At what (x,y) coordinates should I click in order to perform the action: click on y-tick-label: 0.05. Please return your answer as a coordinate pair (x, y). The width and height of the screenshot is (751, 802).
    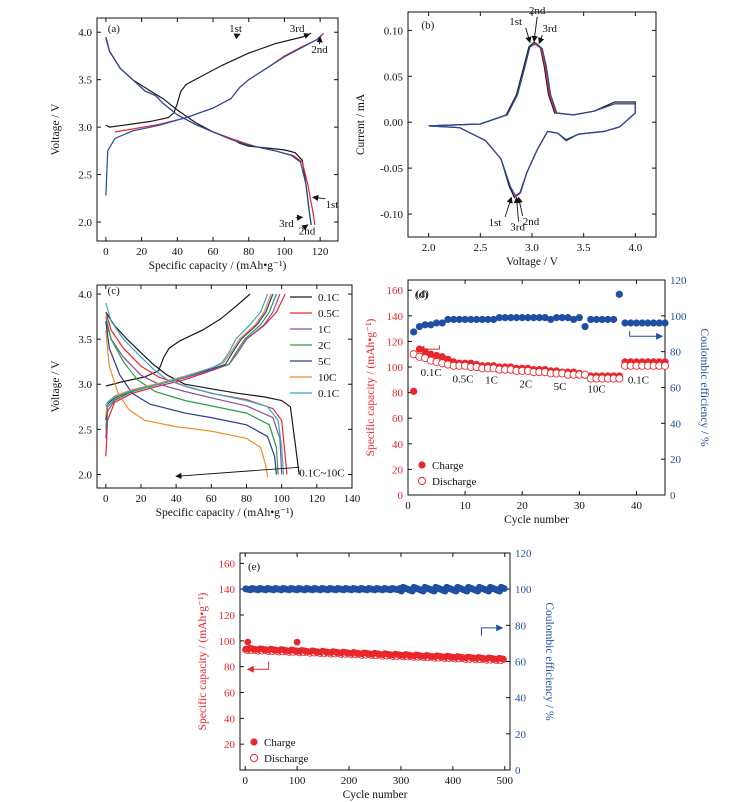
    Looking at the image, I should click on (394, 77).